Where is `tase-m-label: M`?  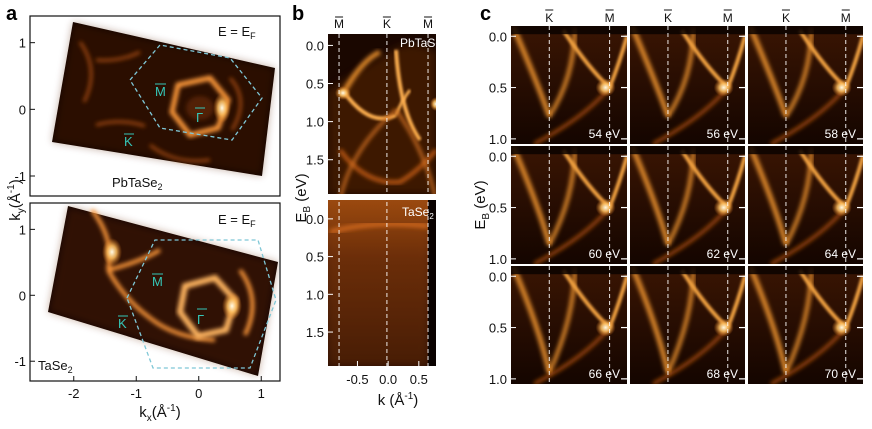
tase-m-label: M is located at coordinates (157, 281).